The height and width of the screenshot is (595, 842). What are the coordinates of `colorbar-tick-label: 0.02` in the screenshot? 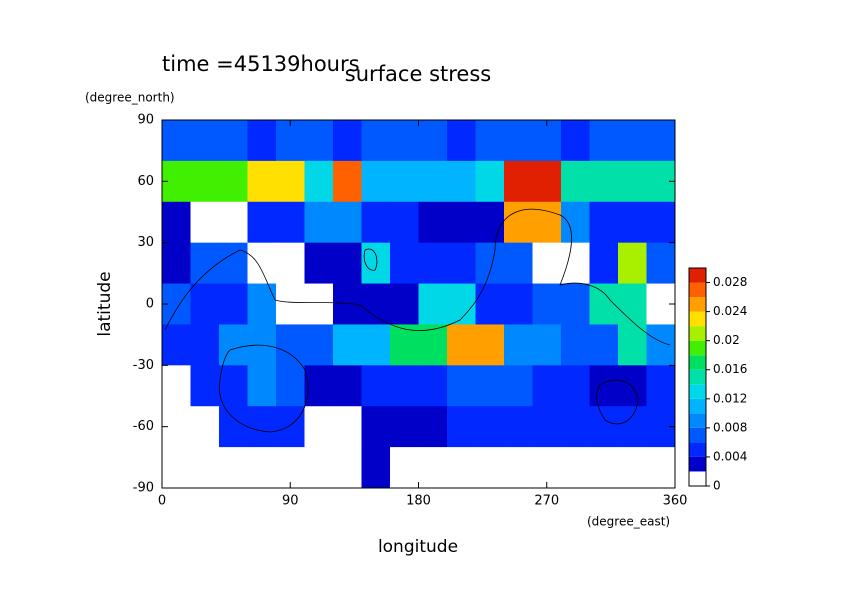 It's located at (726, 340).